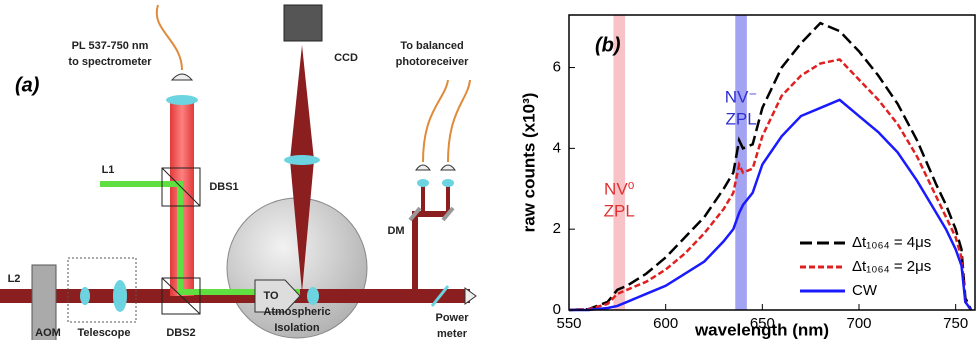 This screenshot has height=340, width=978. Describe the element at coordinates (557, 147) in the screenshot. I see `y-tick-label: 4` at that location.